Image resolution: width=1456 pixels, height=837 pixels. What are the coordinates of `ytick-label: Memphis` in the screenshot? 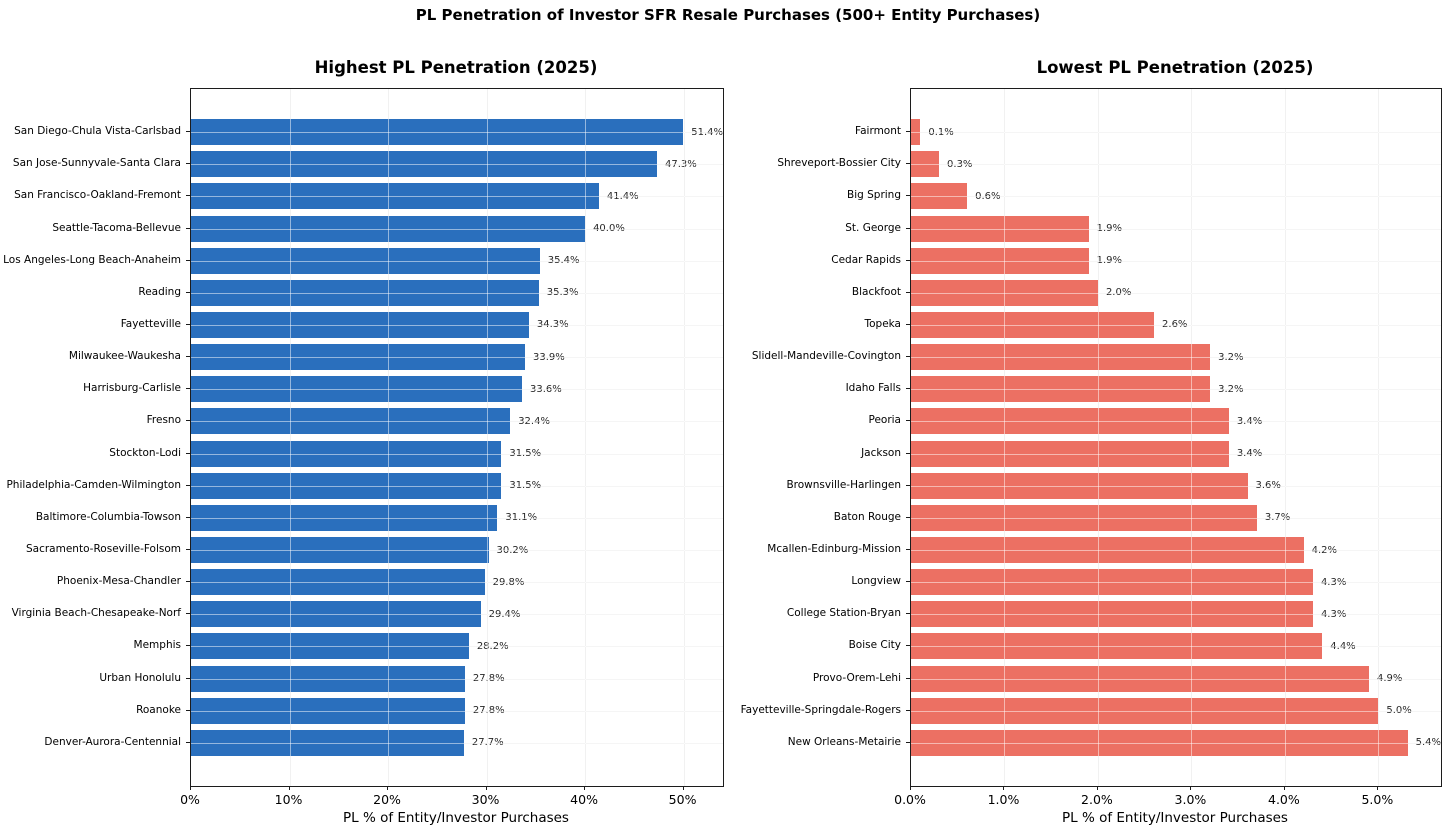 It's located at (157, 645).